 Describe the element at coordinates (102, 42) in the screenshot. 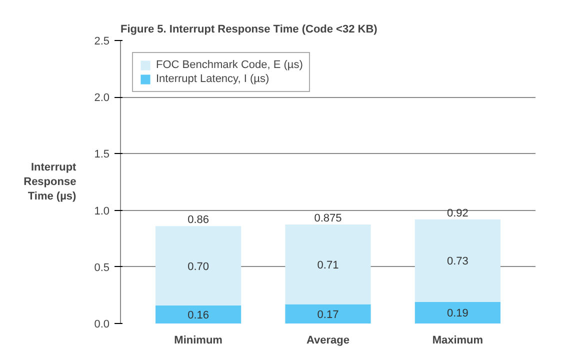

I see `y-tick-label: 2.5` at that location.